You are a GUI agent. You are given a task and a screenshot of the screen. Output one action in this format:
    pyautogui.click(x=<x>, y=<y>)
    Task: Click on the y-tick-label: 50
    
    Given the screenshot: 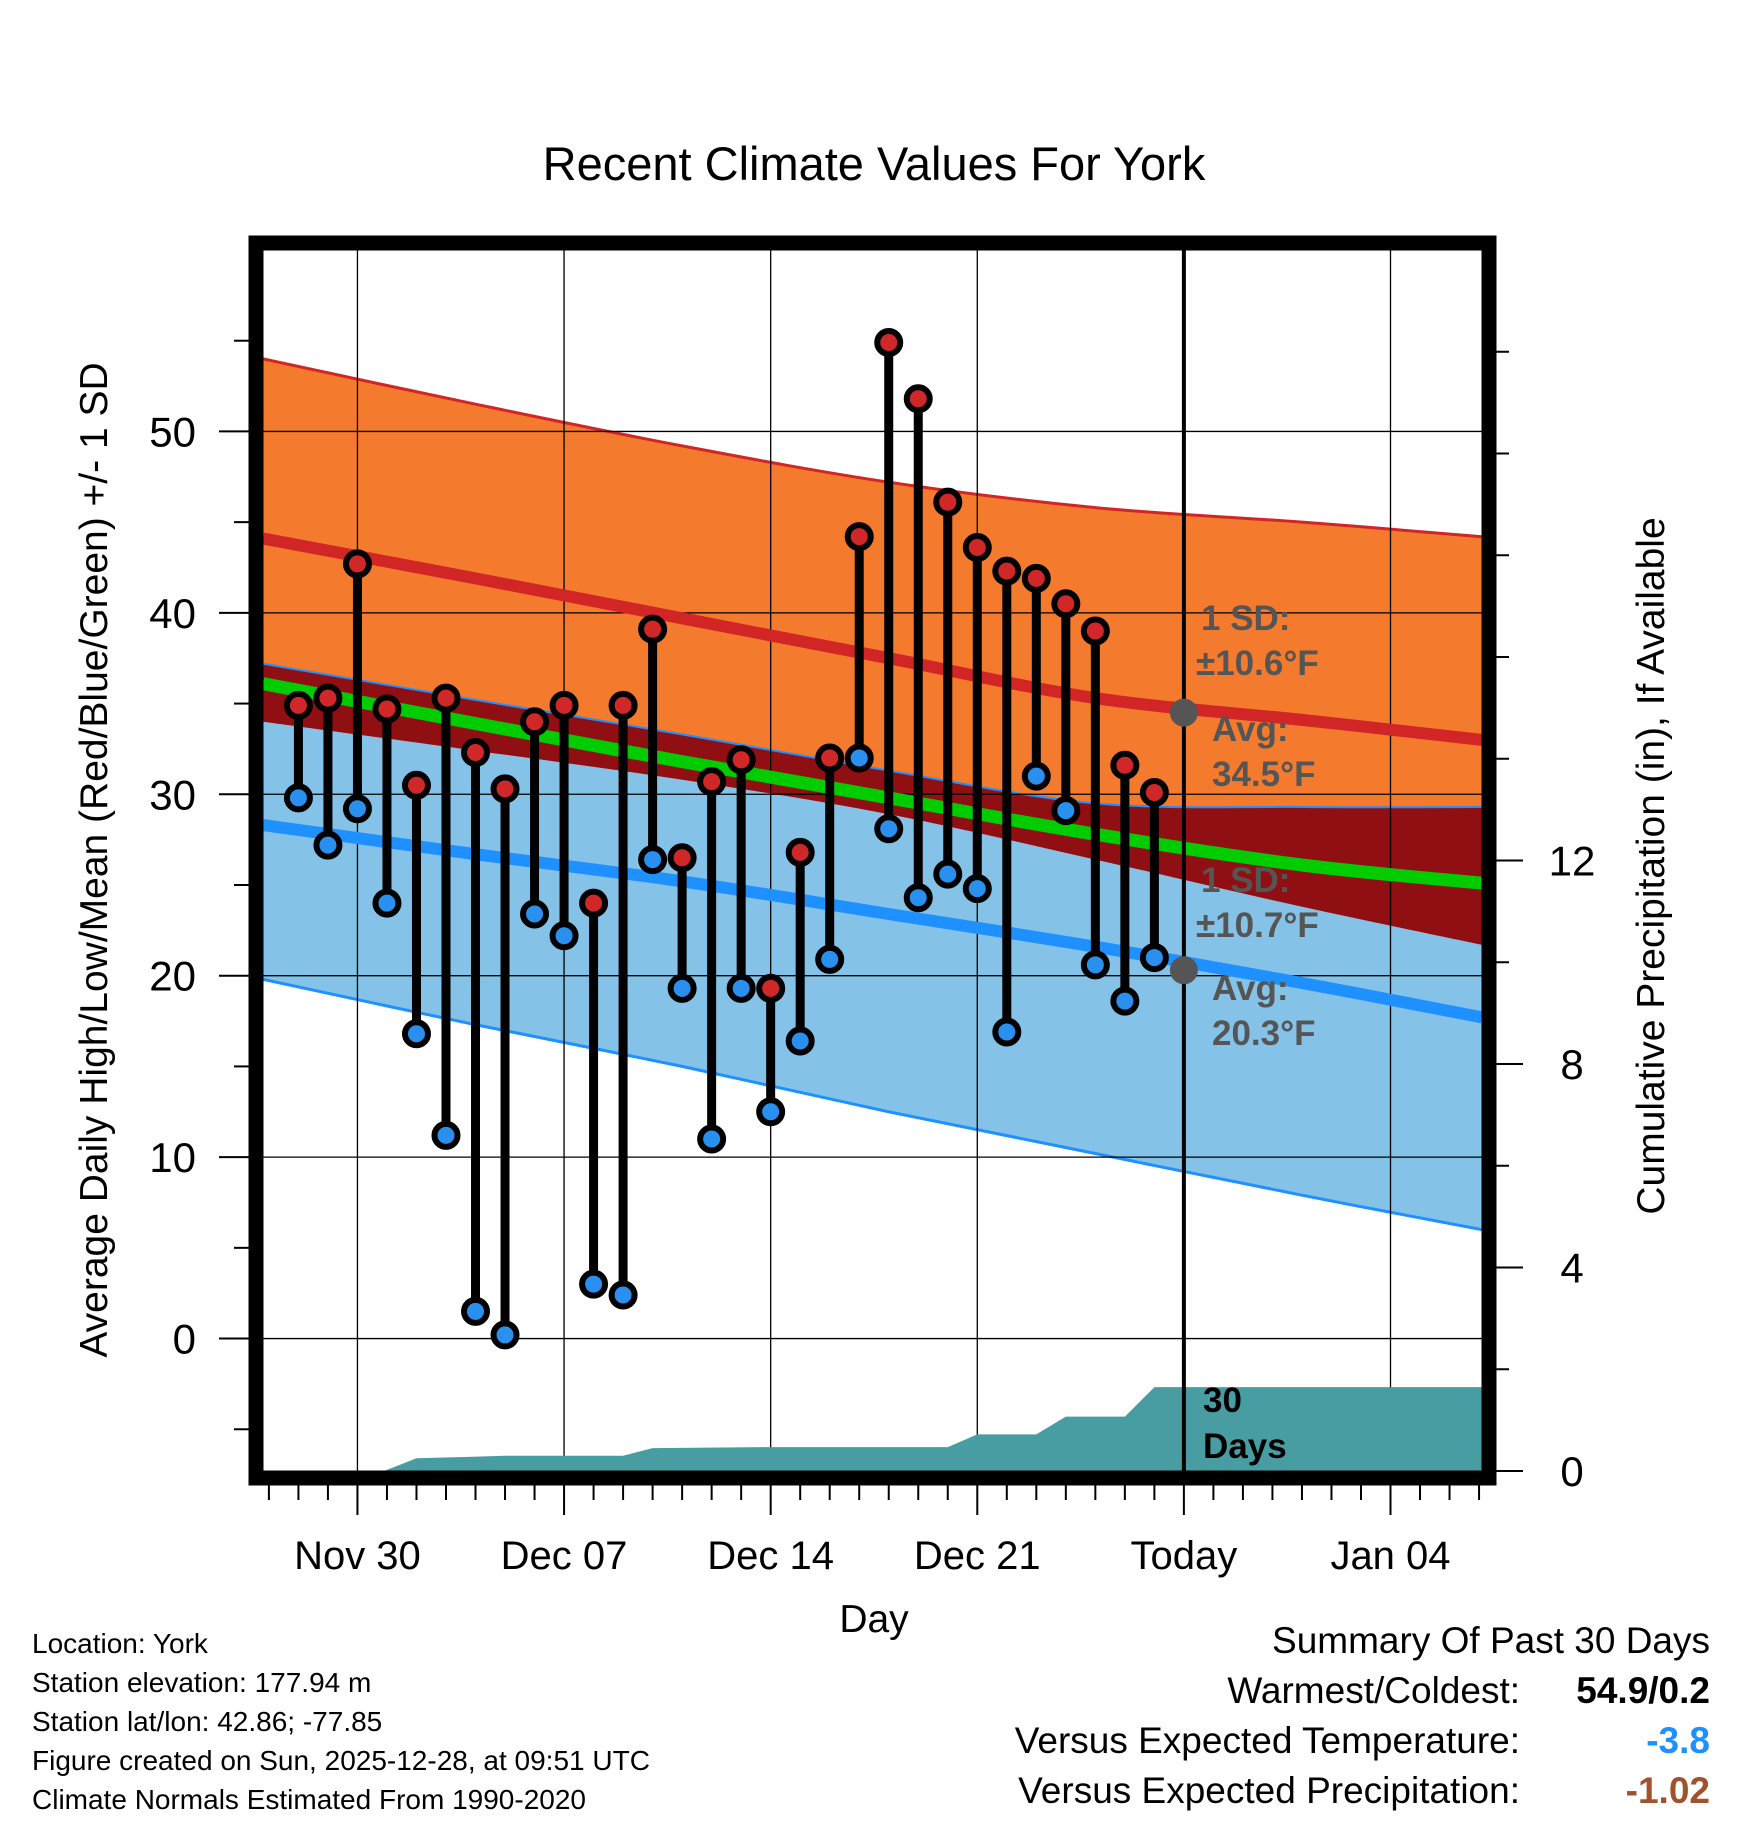 What is the action you would take?
    pyautogui.click(x=172, y=431)
    